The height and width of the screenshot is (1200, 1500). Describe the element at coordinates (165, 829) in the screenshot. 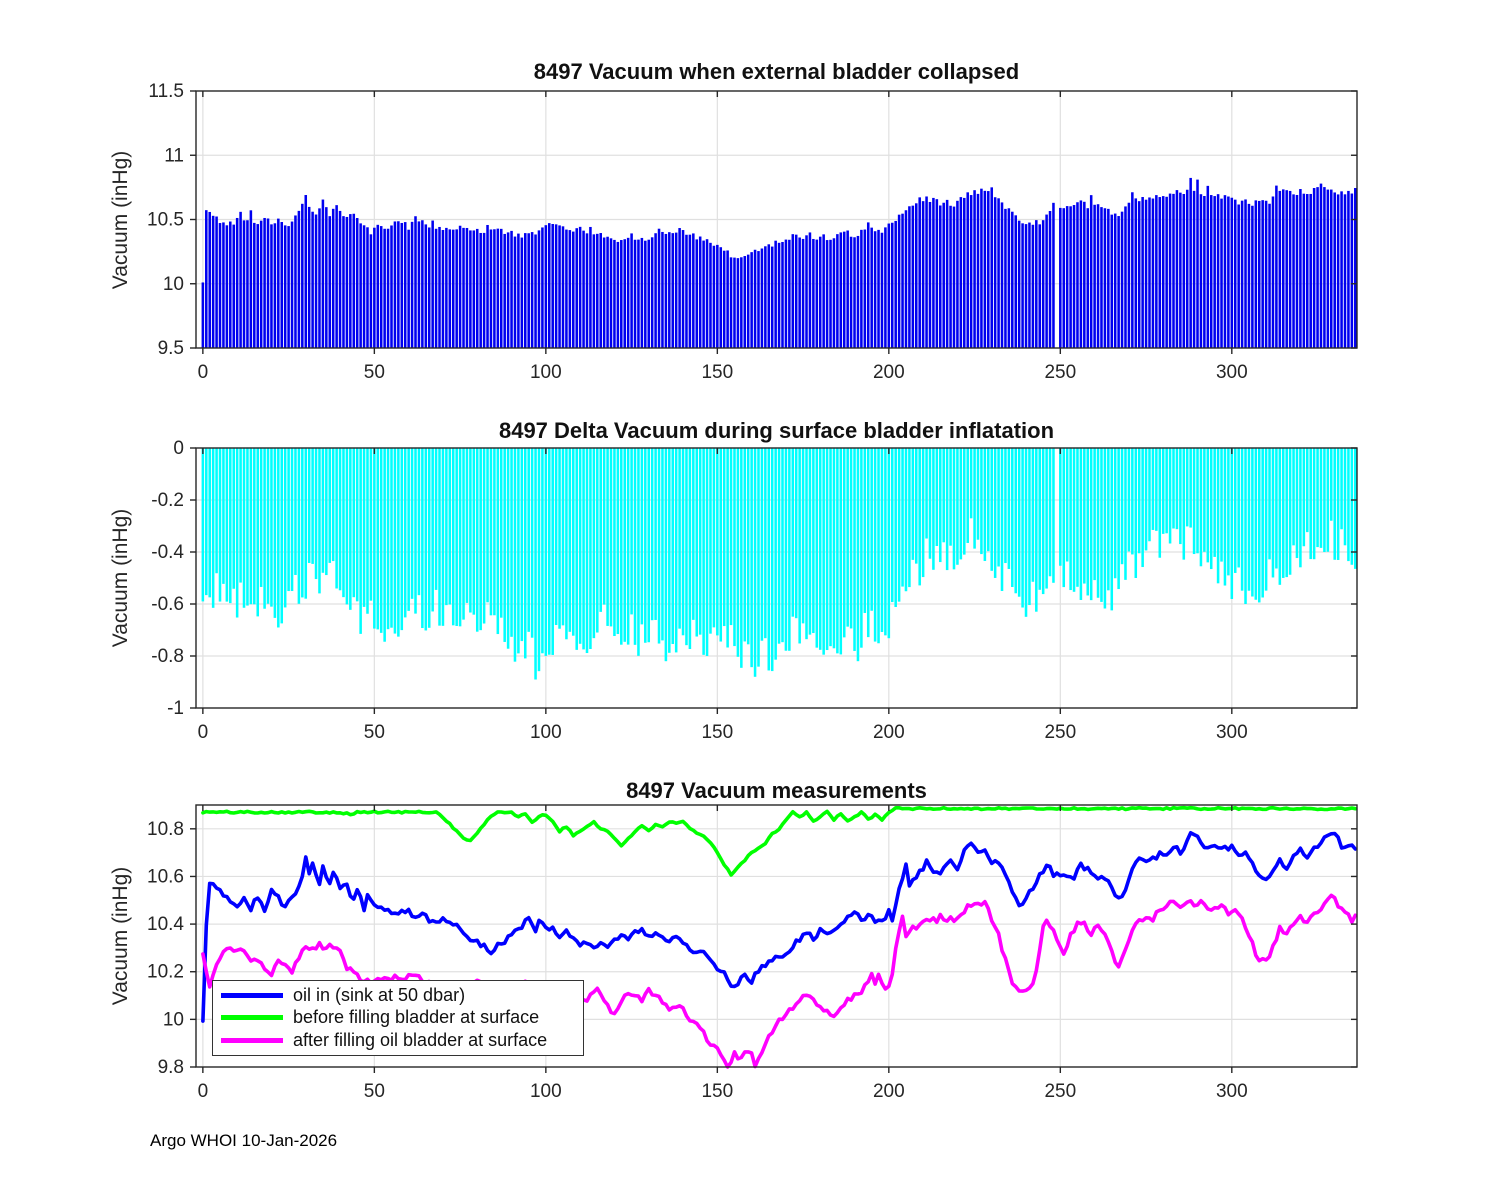

I see `svg-text: 10.8` at that location.